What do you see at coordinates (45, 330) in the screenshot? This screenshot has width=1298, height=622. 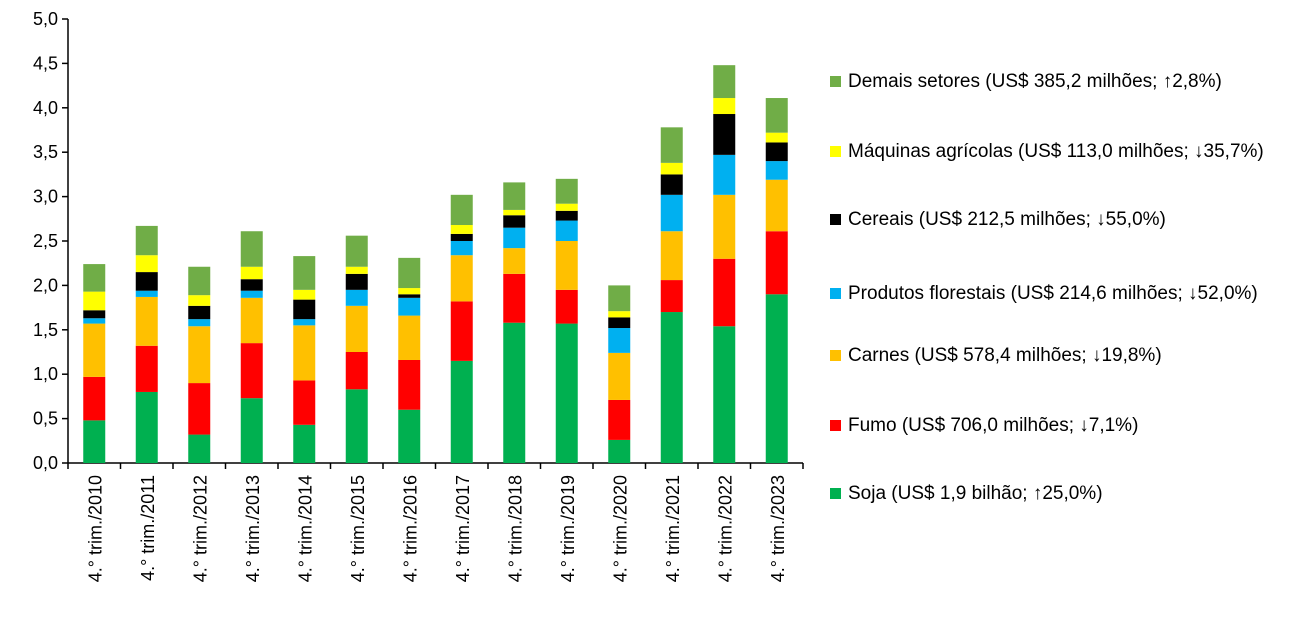 I see `y-tick-label: 1,5` at bounding box center [45, 330].